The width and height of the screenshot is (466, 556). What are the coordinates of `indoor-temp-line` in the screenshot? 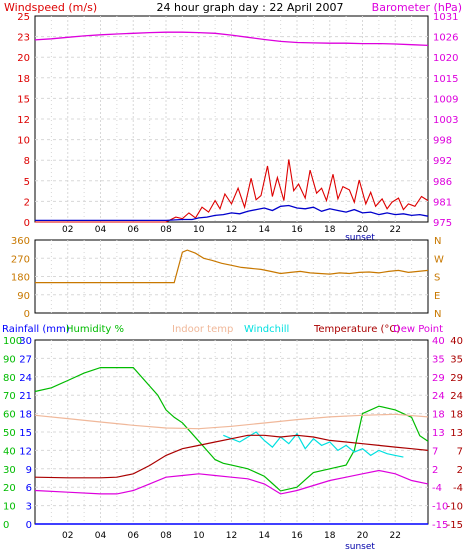 It's located at (231, 421).